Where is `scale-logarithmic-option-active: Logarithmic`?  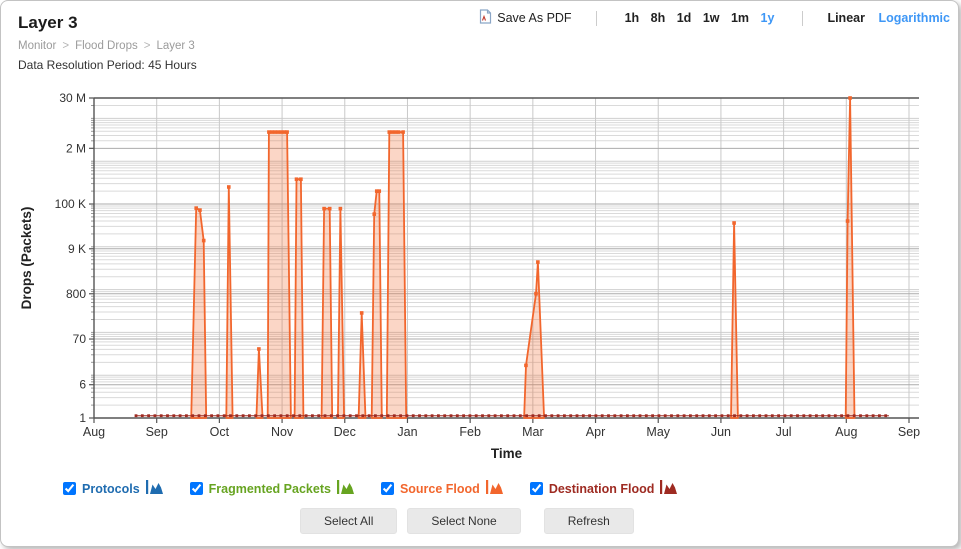
scale-logarithmic-option-active: Logarithmic is located at coordinates (914, 18).